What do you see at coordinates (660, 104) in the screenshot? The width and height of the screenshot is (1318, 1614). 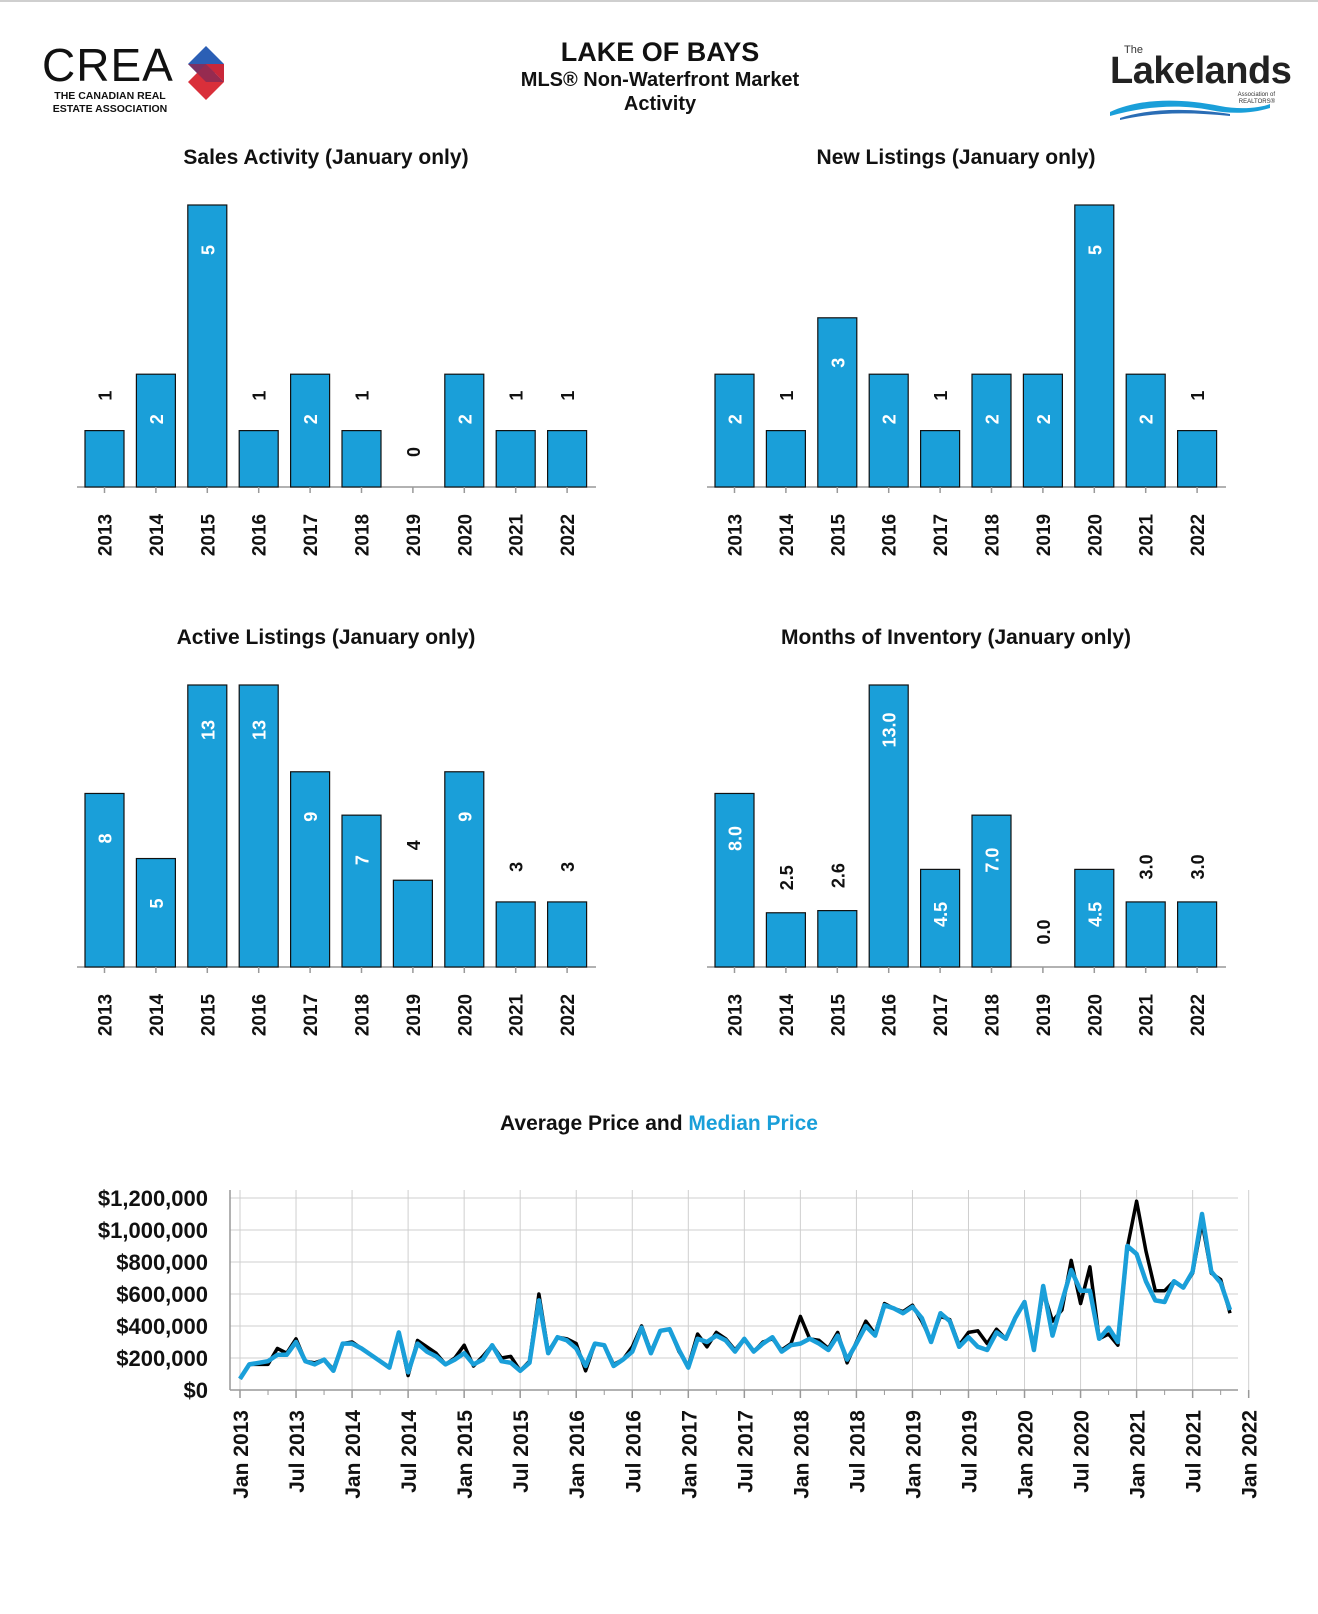 I see `report-subtitle-2: Activity` at bounding box center [660, 104].